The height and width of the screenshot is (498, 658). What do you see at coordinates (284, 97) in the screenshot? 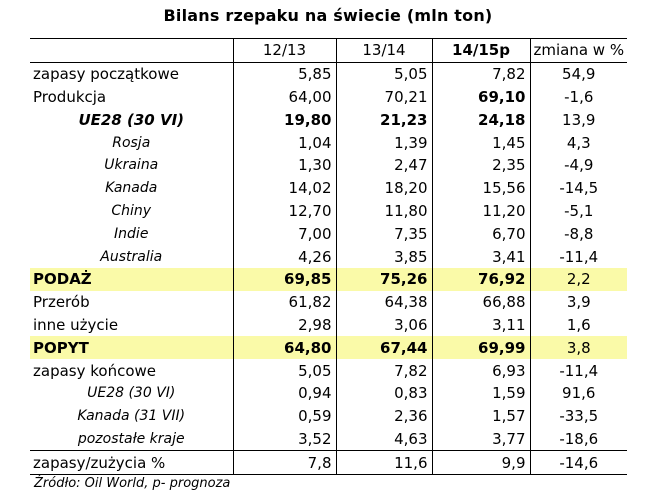
I see `value-1213: 64,00` at bounding box center [284, 97].